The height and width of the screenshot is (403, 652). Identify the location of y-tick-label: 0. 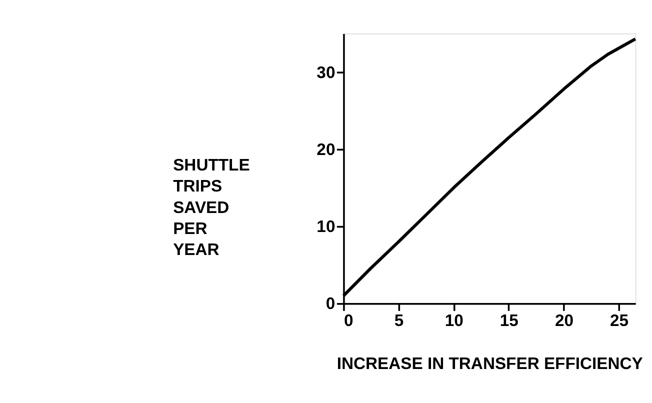
(331, 304).